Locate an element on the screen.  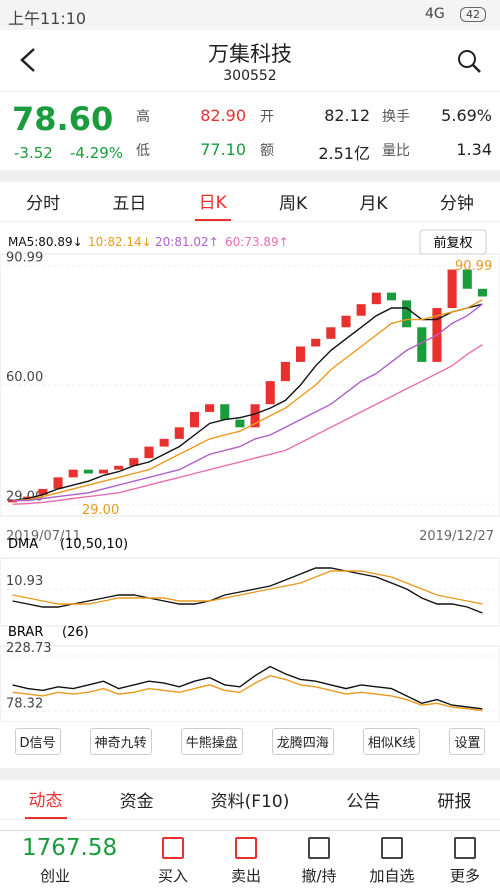
stat-label: 换手 is located at coordinates (396, 117).